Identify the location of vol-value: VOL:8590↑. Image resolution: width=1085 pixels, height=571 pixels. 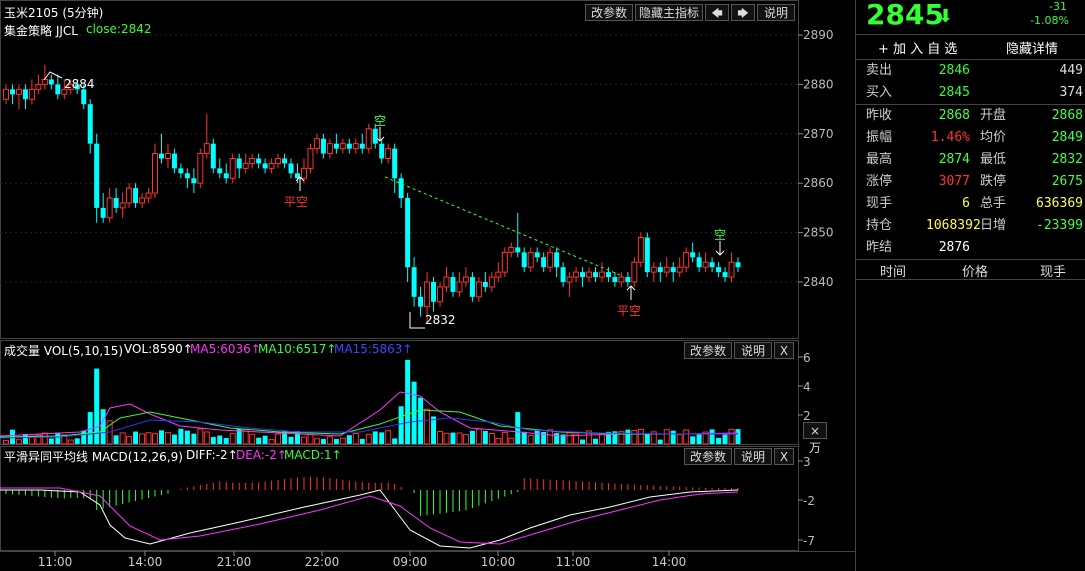
(158, 349).